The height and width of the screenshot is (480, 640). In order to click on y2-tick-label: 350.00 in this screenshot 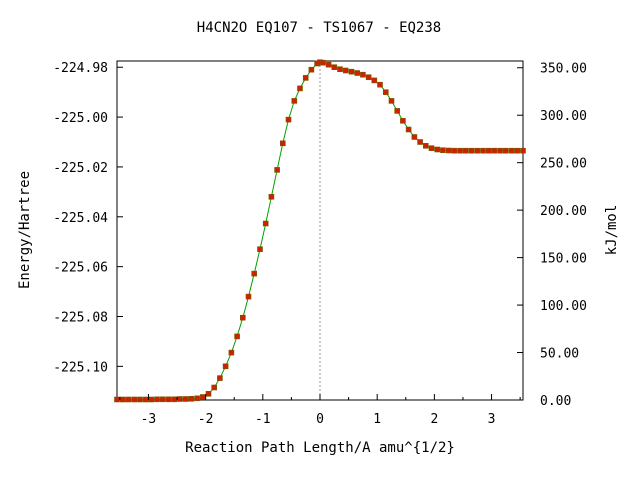, I will do `click(563, 69)`.